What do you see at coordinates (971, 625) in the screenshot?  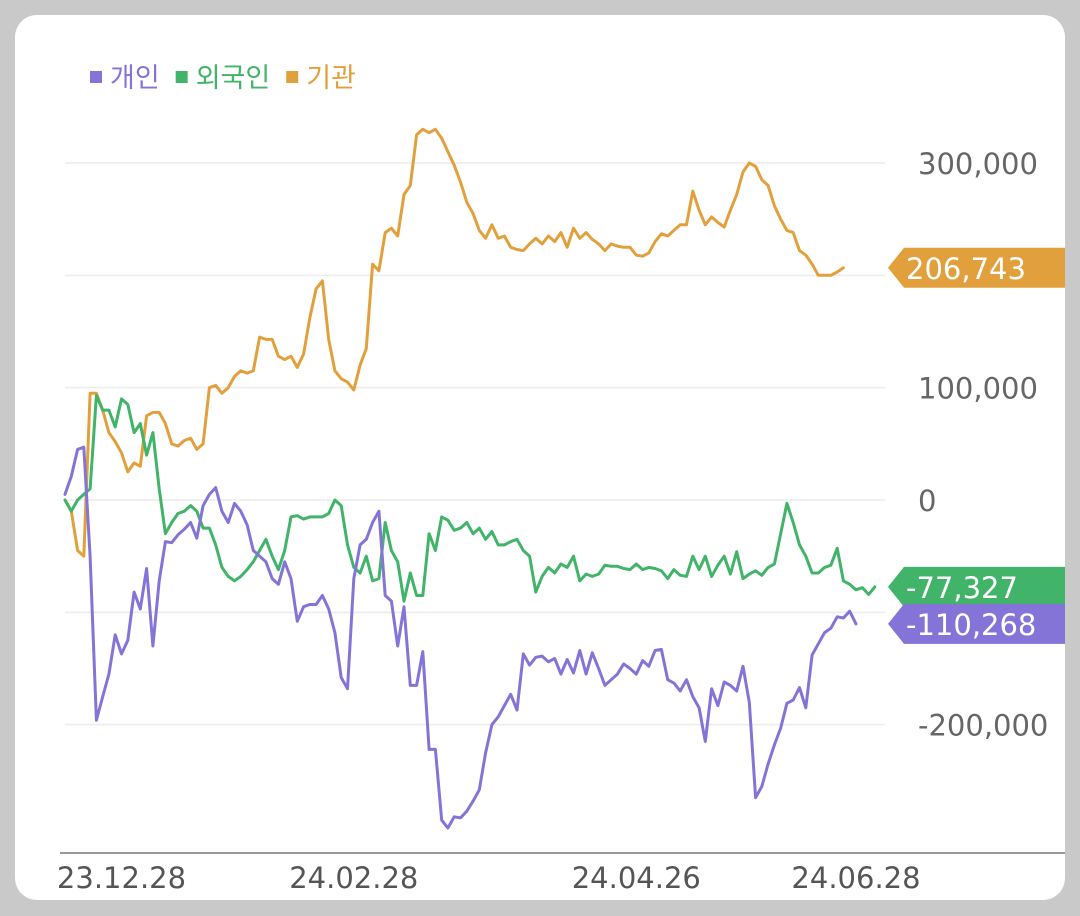 I see `badge-value: -110,268` at bounding box center [971, 625].